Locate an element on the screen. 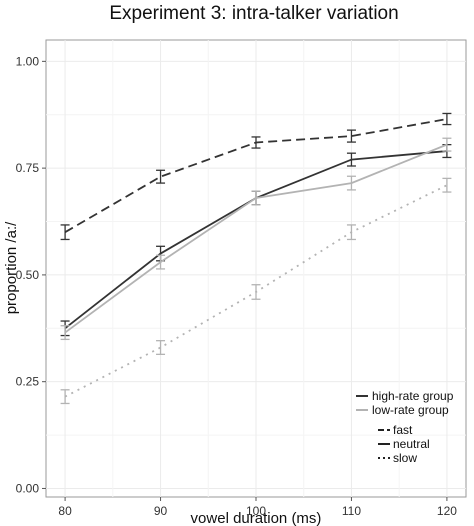  x-tick-label: 120 is located at coordinates (447, 511).